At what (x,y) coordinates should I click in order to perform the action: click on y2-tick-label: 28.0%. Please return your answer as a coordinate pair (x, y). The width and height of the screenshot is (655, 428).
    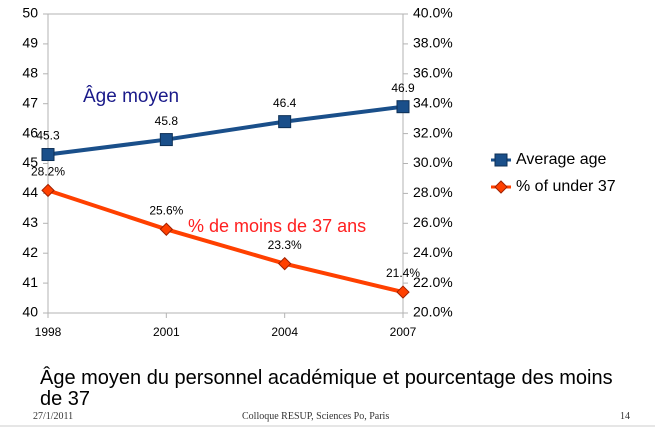
    Looking at the image, I should click on (433, 192).